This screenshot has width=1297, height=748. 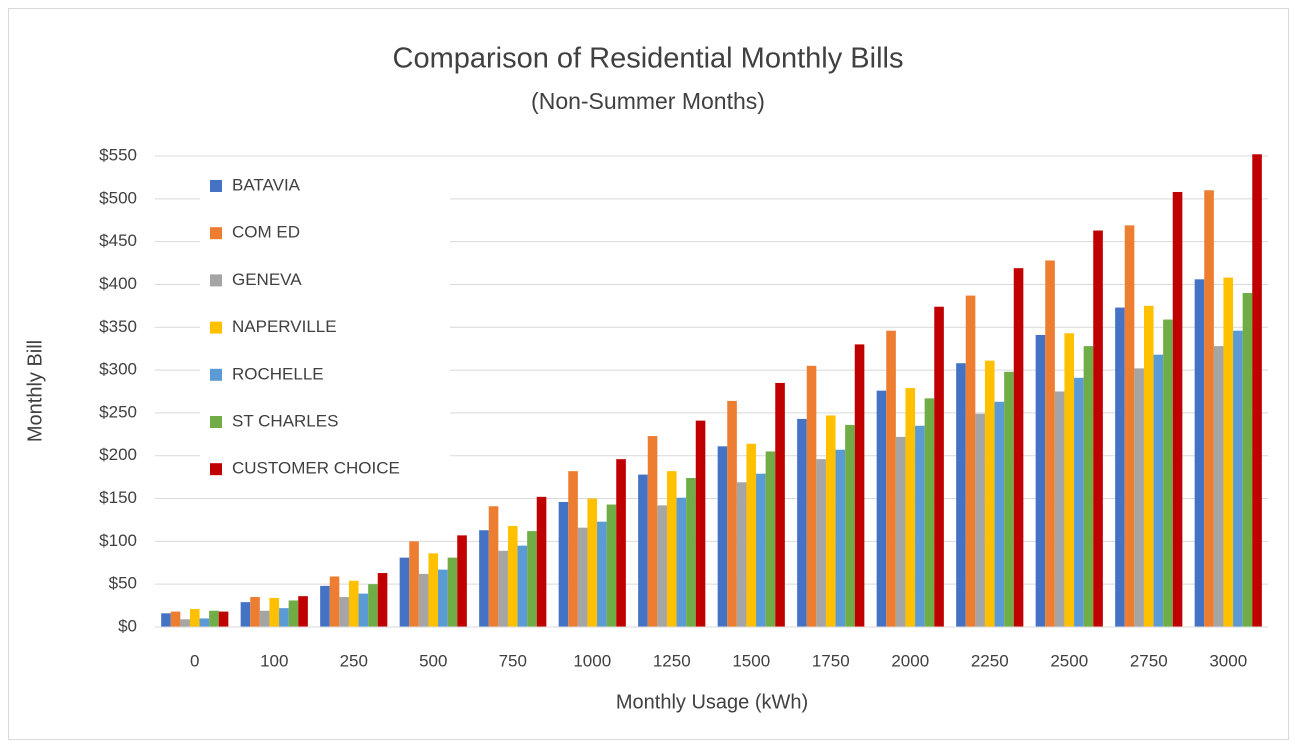 What do you see at coordinates (118, 240) in the screenshot?
I see `y-tick-label: $450` at bounding box center [118, 240].